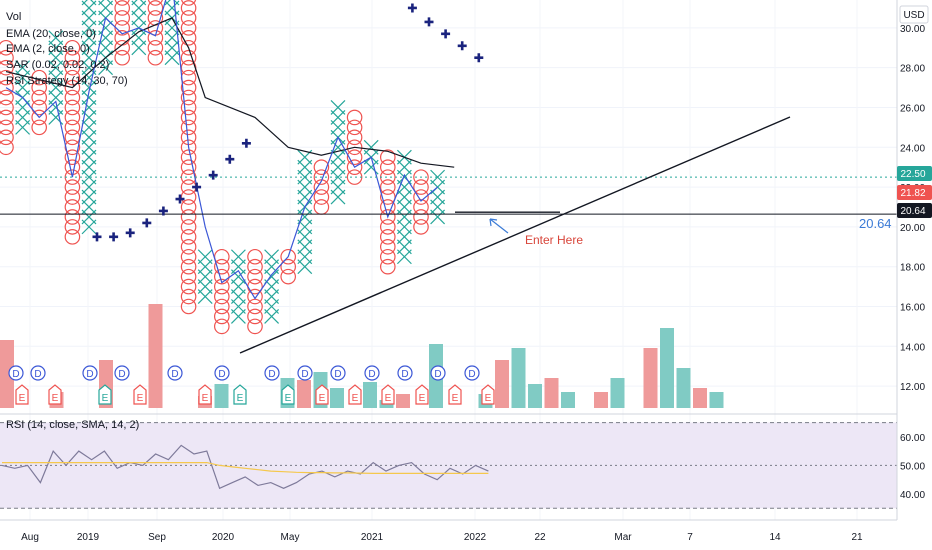 This screenshot has width=932, height=550. I want to click on time-tick-label: 2021, so click(372, 537).